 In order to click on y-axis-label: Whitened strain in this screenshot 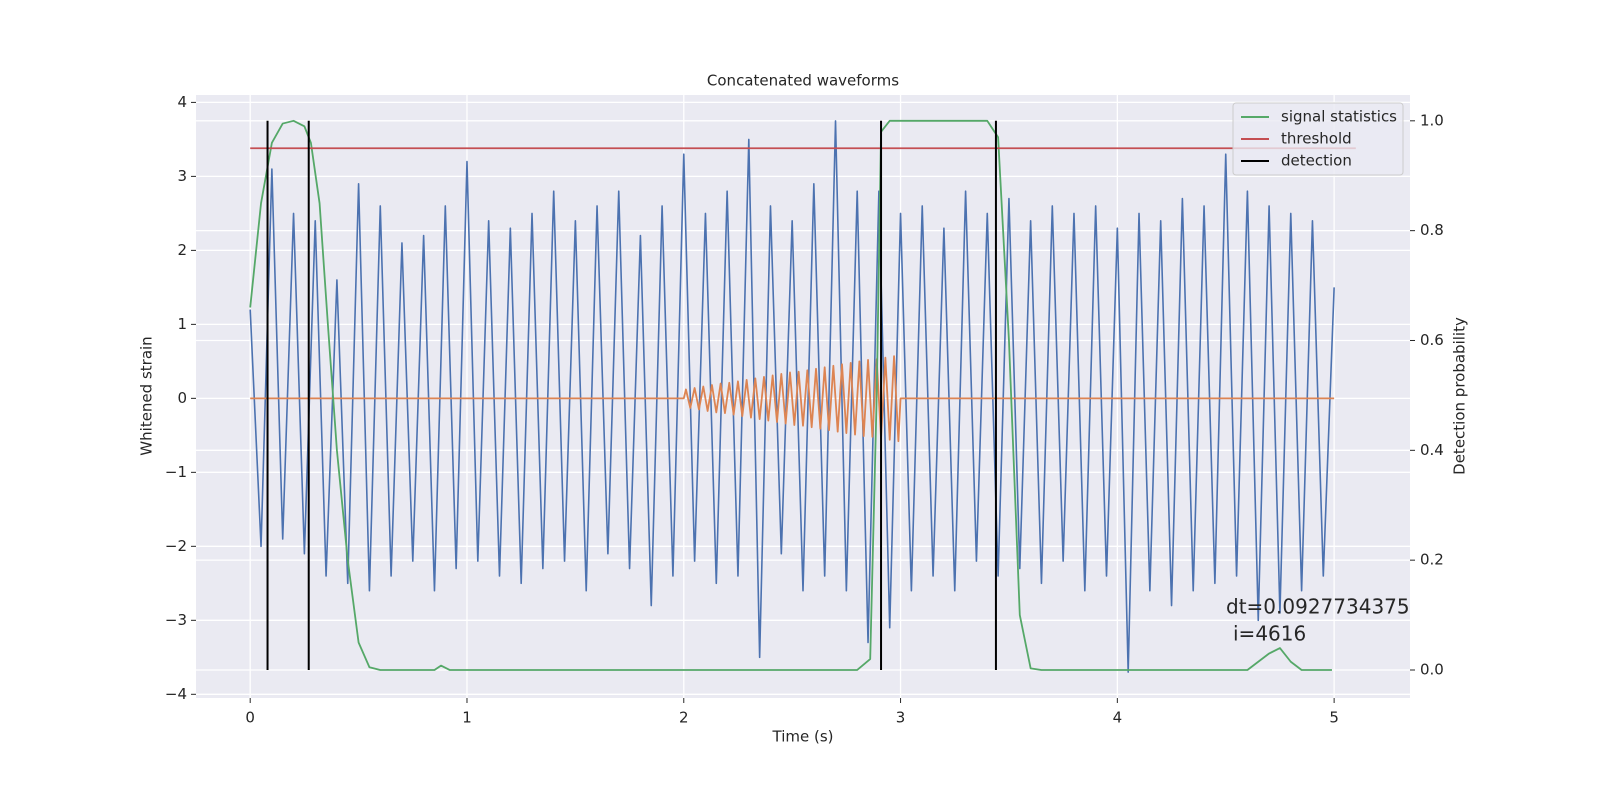, I will do `click(147, 395)`.